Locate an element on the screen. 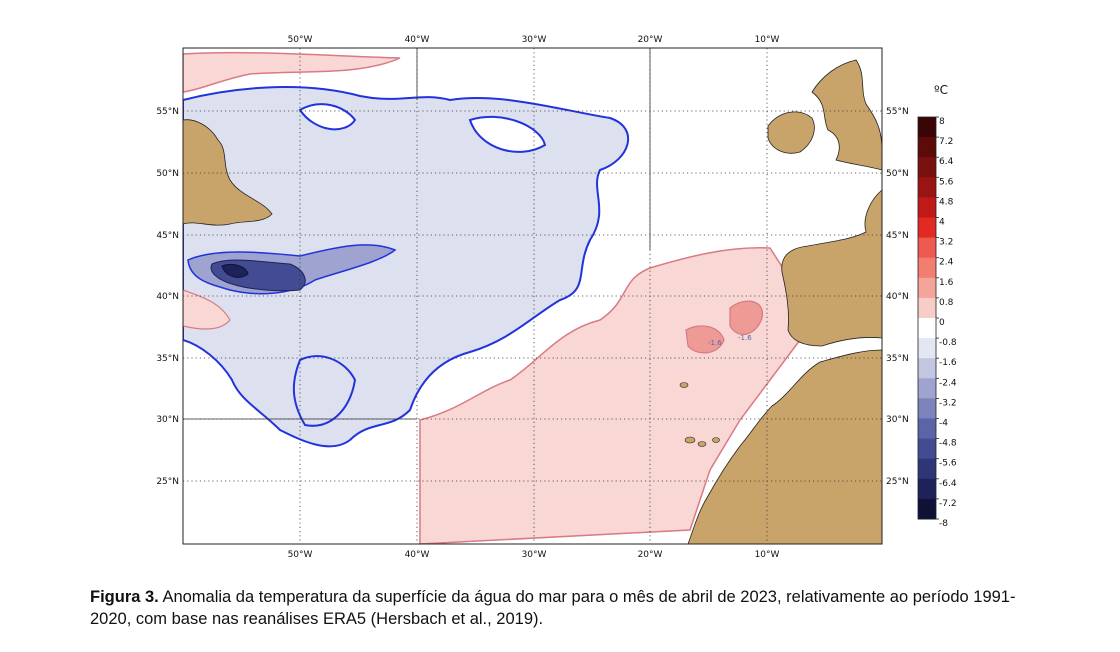 This screenshot has height=652, width=1120. lat-labels-left: 55°N 50°N 45°N 40°N 35°N 30°N 25°N is located at coordinates (167, 297).